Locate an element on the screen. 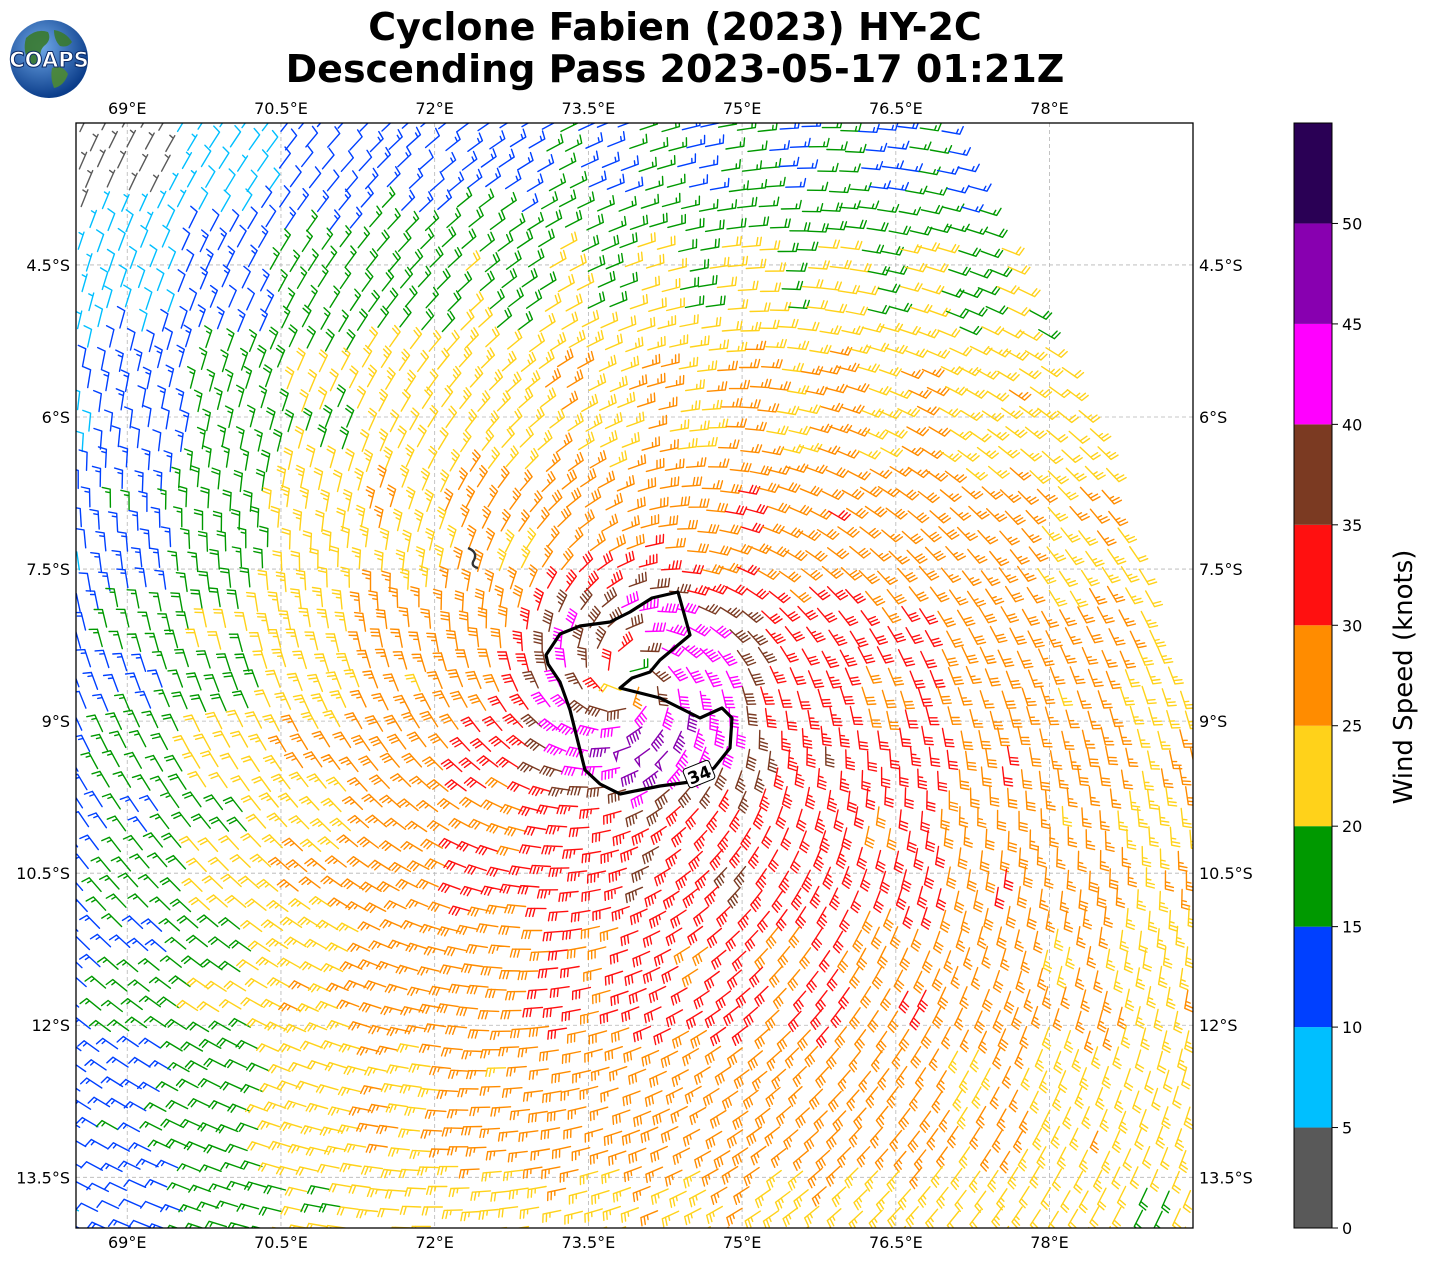  coaps-logo: COAPS is located at coordinates (49, 59).